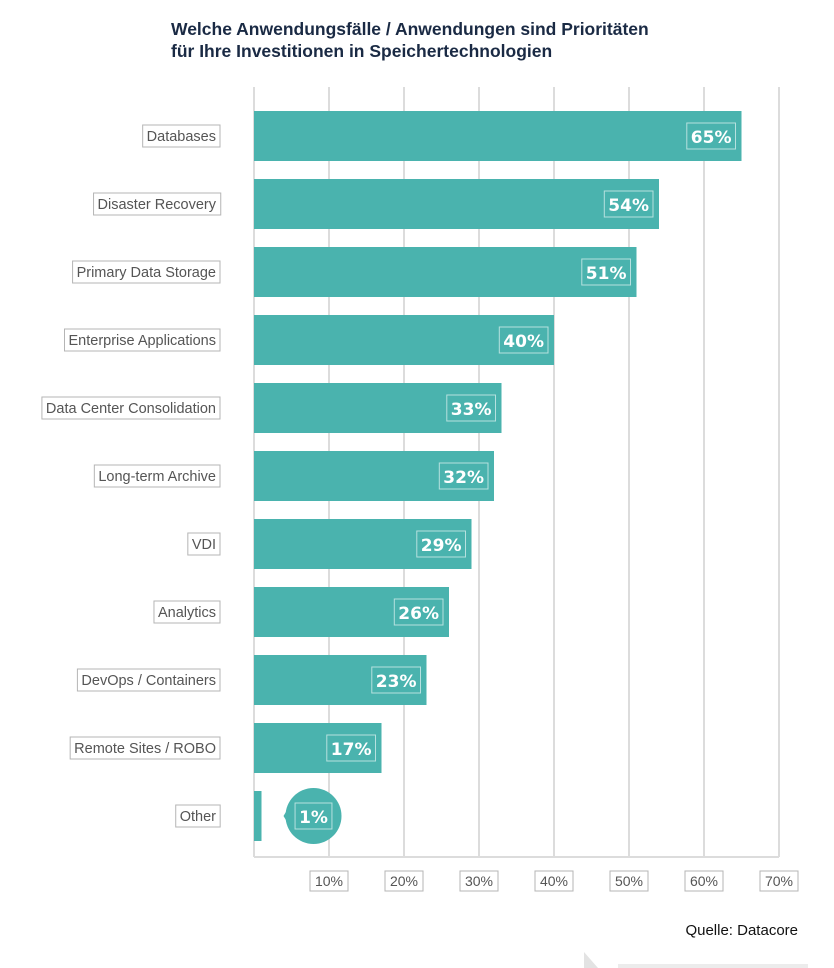  I want to click on category-label: Other, so click(198, 817).